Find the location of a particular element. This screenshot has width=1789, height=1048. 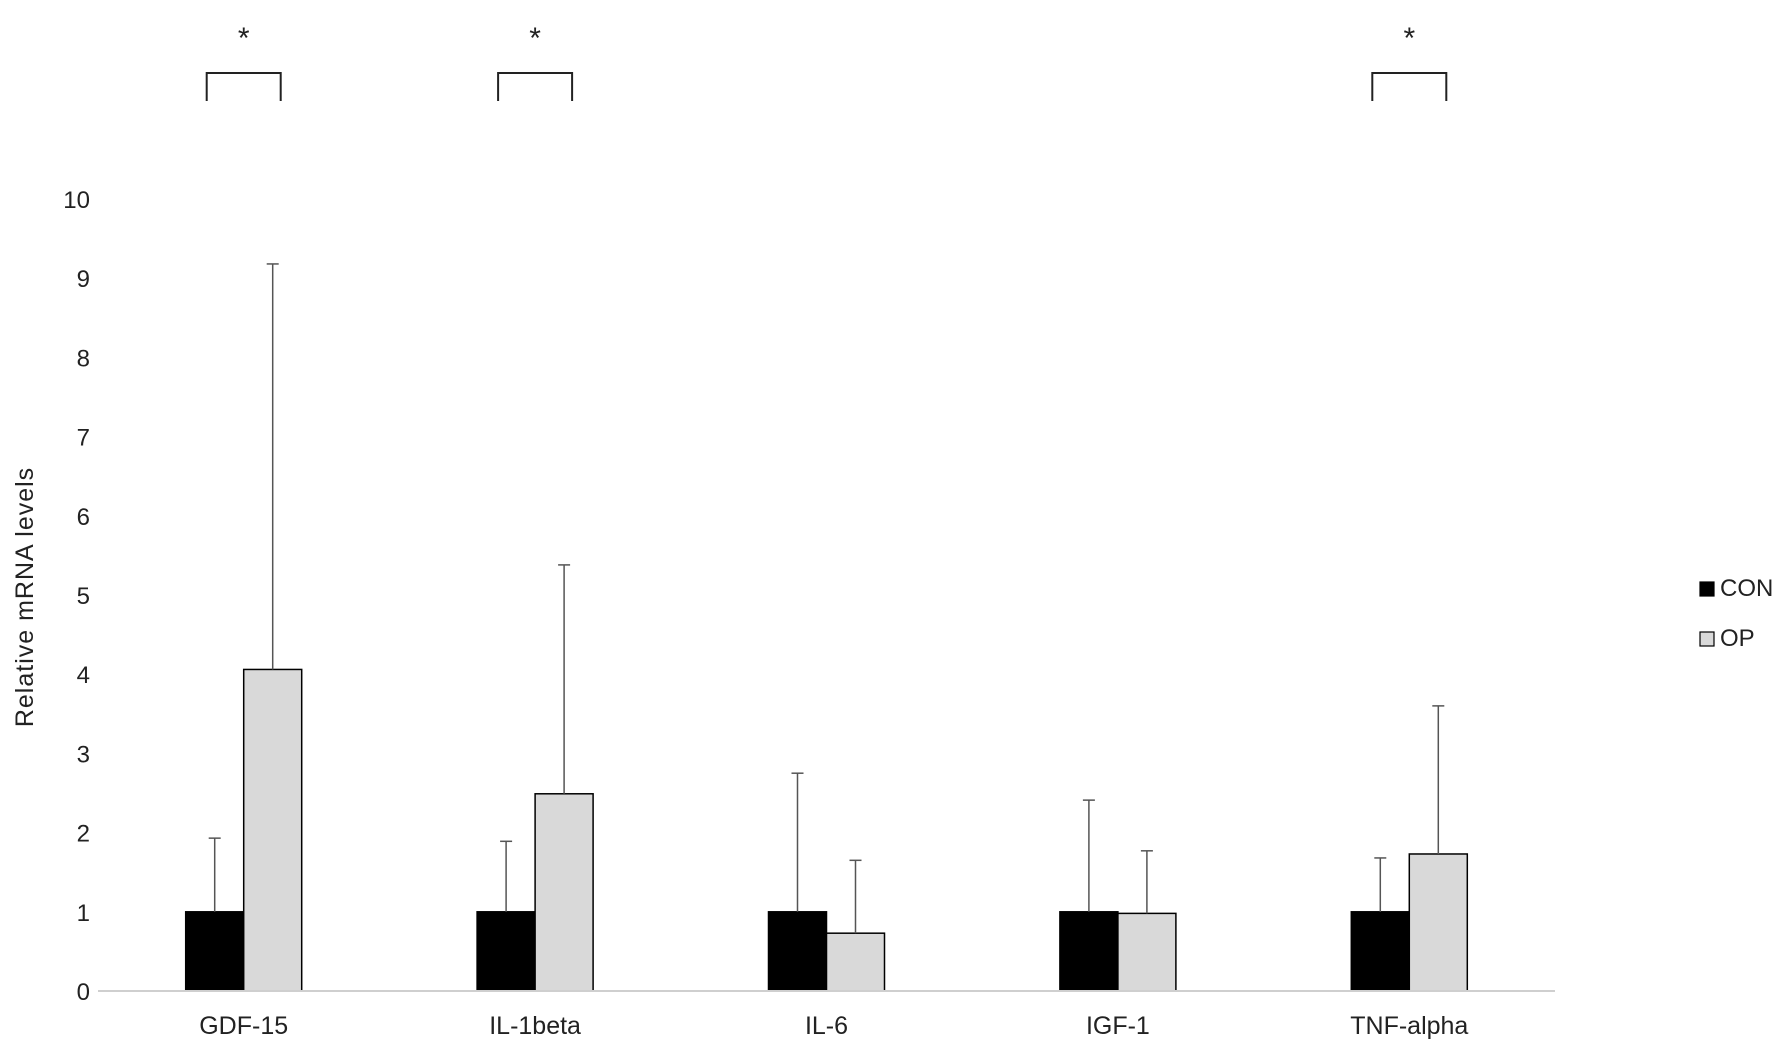

category-label: GDF-15 is located at coordinates (243, 1026).